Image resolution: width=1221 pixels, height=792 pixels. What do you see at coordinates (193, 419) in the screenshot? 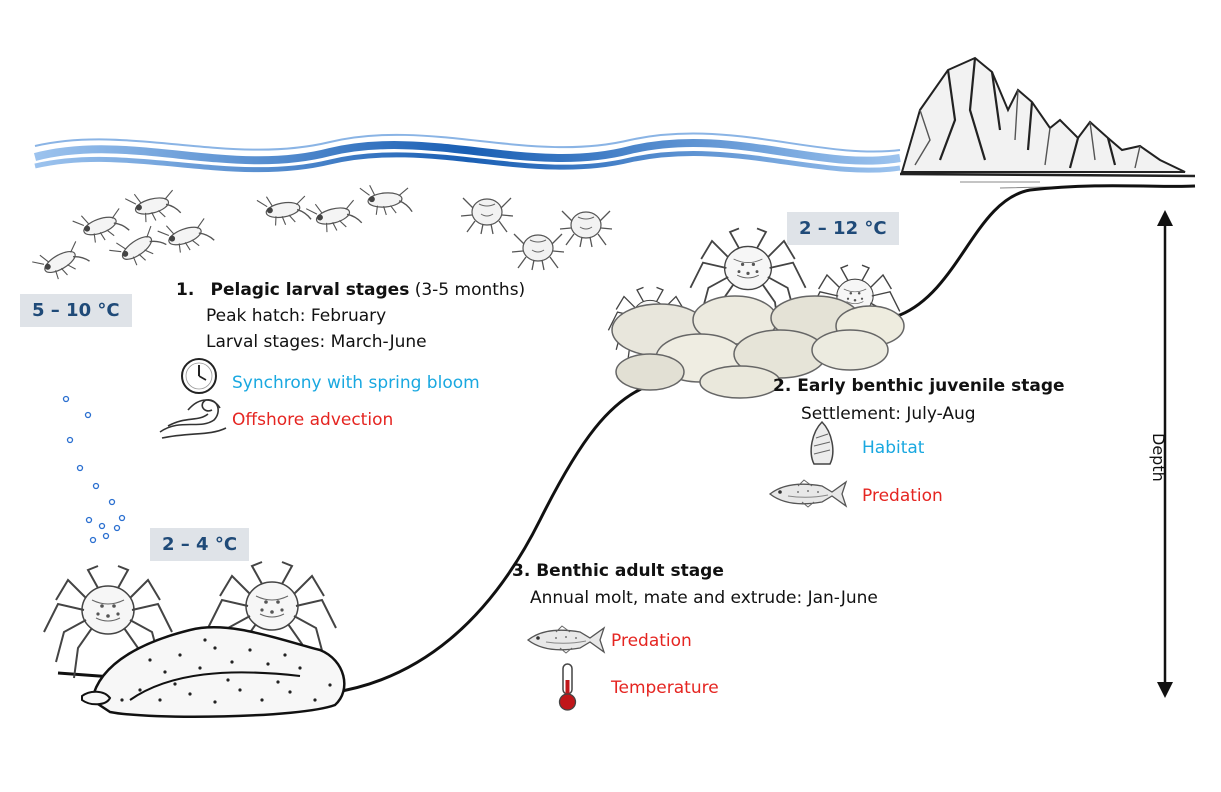
I see `current-icon` at bounding box center [193, 419].